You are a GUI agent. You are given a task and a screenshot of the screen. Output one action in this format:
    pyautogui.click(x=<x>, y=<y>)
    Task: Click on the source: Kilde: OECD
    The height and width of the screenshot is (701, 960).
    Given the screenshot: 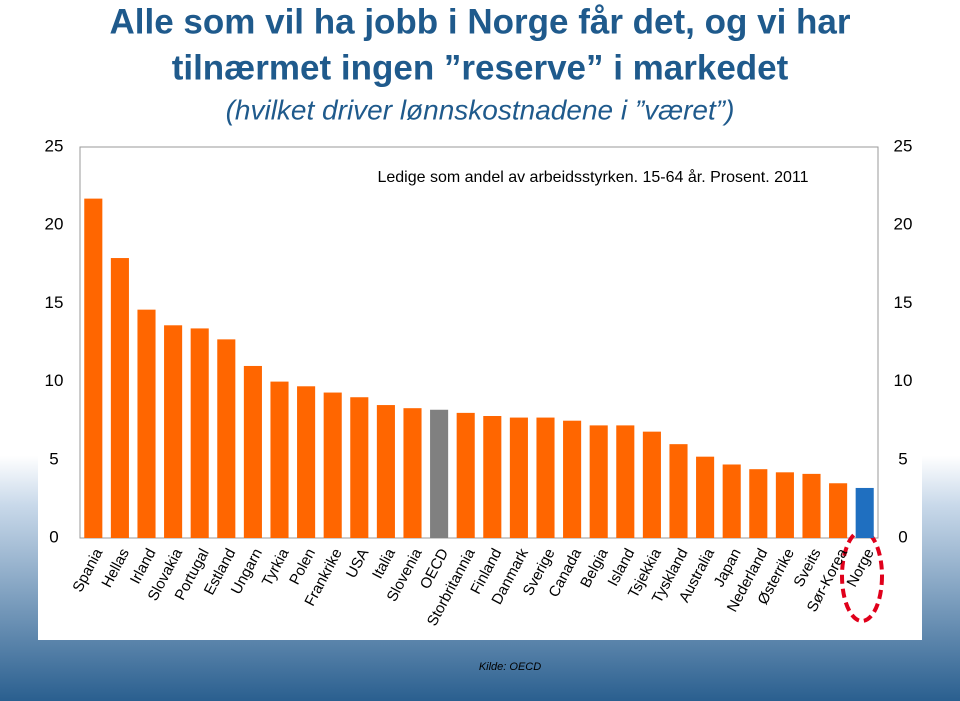 What is the action you would take?
    pyautogui.click(x=510, y=667)
    